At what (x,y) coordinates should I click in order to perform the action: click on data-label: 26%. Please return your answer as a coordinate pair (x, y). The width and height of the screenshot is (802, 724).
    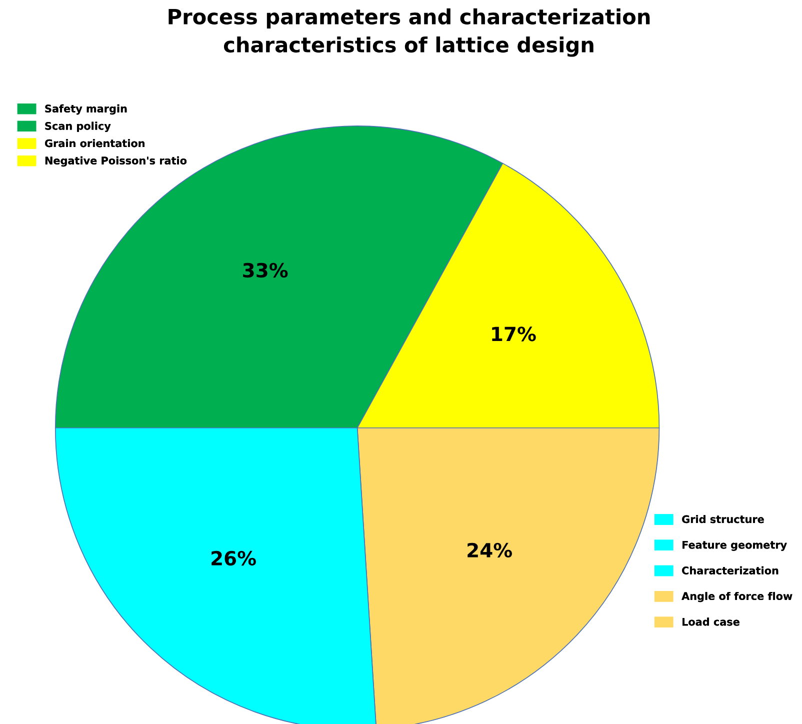
    Looking at the image, I should click on (234, 558).